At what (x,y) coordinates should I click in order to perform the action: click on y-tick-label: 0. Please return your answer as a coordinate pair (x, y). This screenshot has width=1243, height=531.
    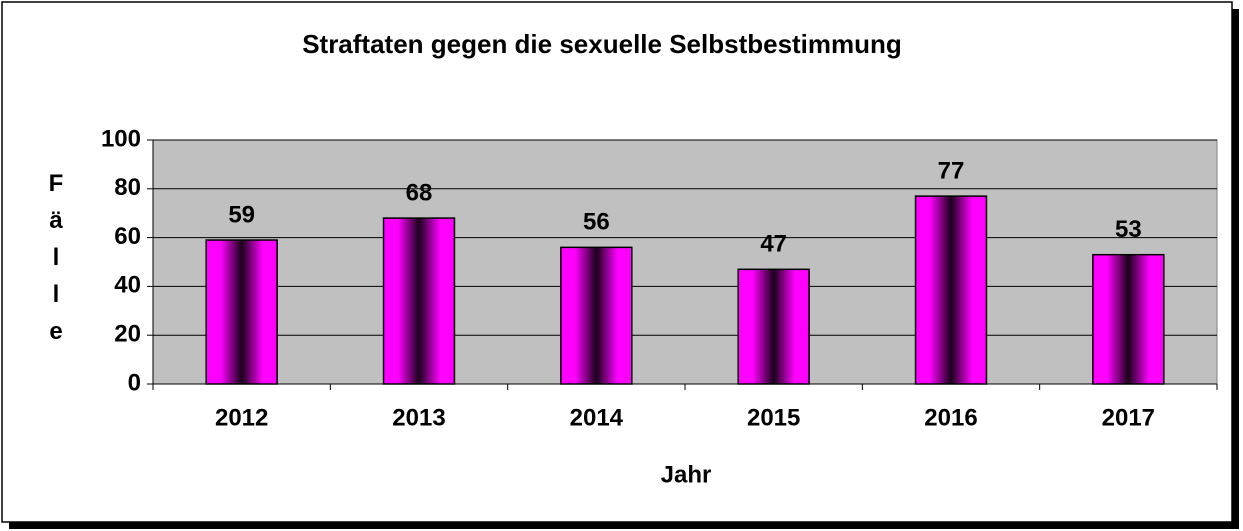
    Looking at the image, I should click on (134, 382).